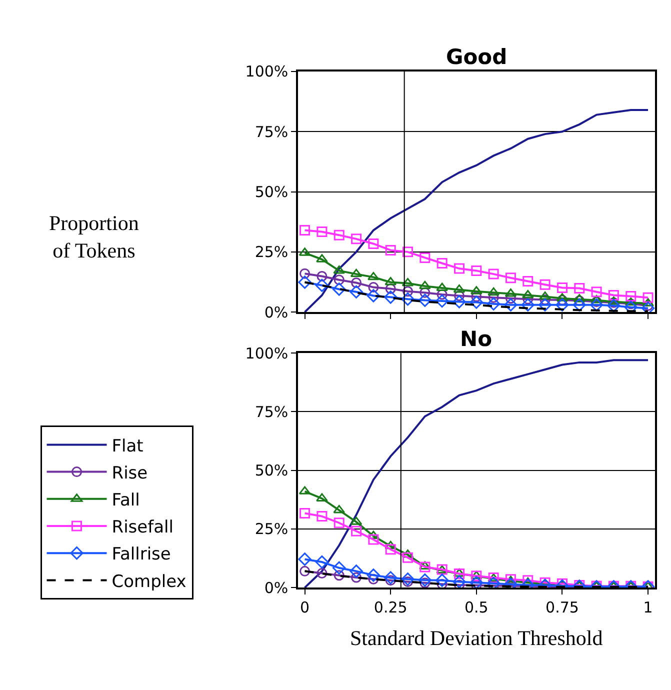 This screenshot has width=671, height=690. What do you see at coordinates (477, 638) in the screenshot?
I see `x-axis-title: Standard Deviation Threshold` at bounding box center [477, 638].